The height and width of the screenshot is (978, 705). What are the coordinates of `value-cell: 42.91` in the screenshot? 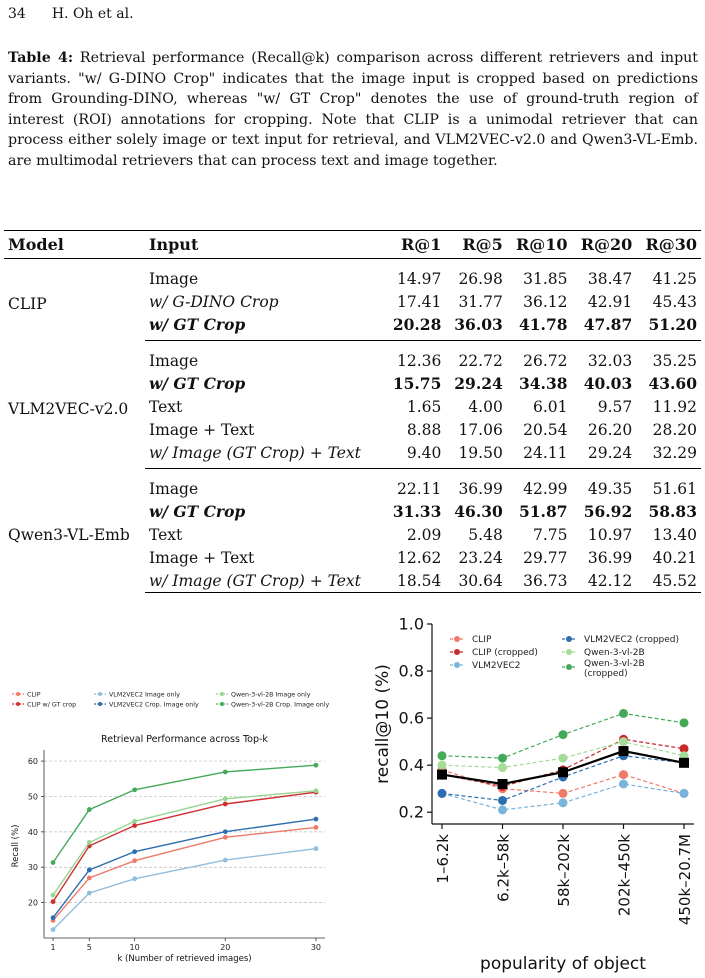 It's located at (610, 301).